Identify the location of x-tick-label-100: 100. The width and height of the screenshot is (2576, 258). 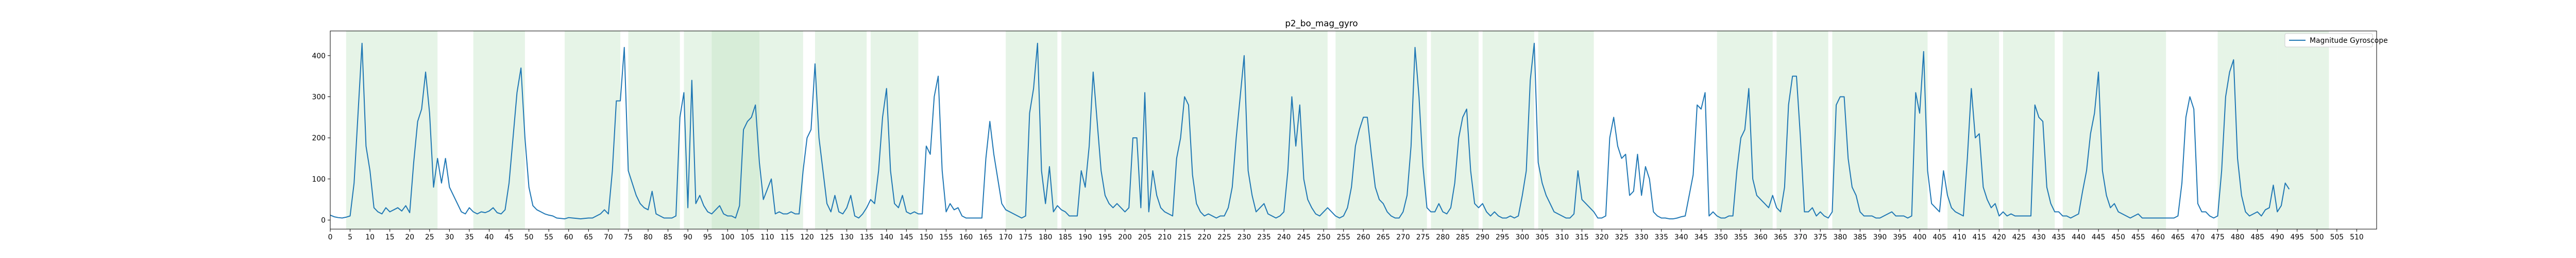
(728, 237).